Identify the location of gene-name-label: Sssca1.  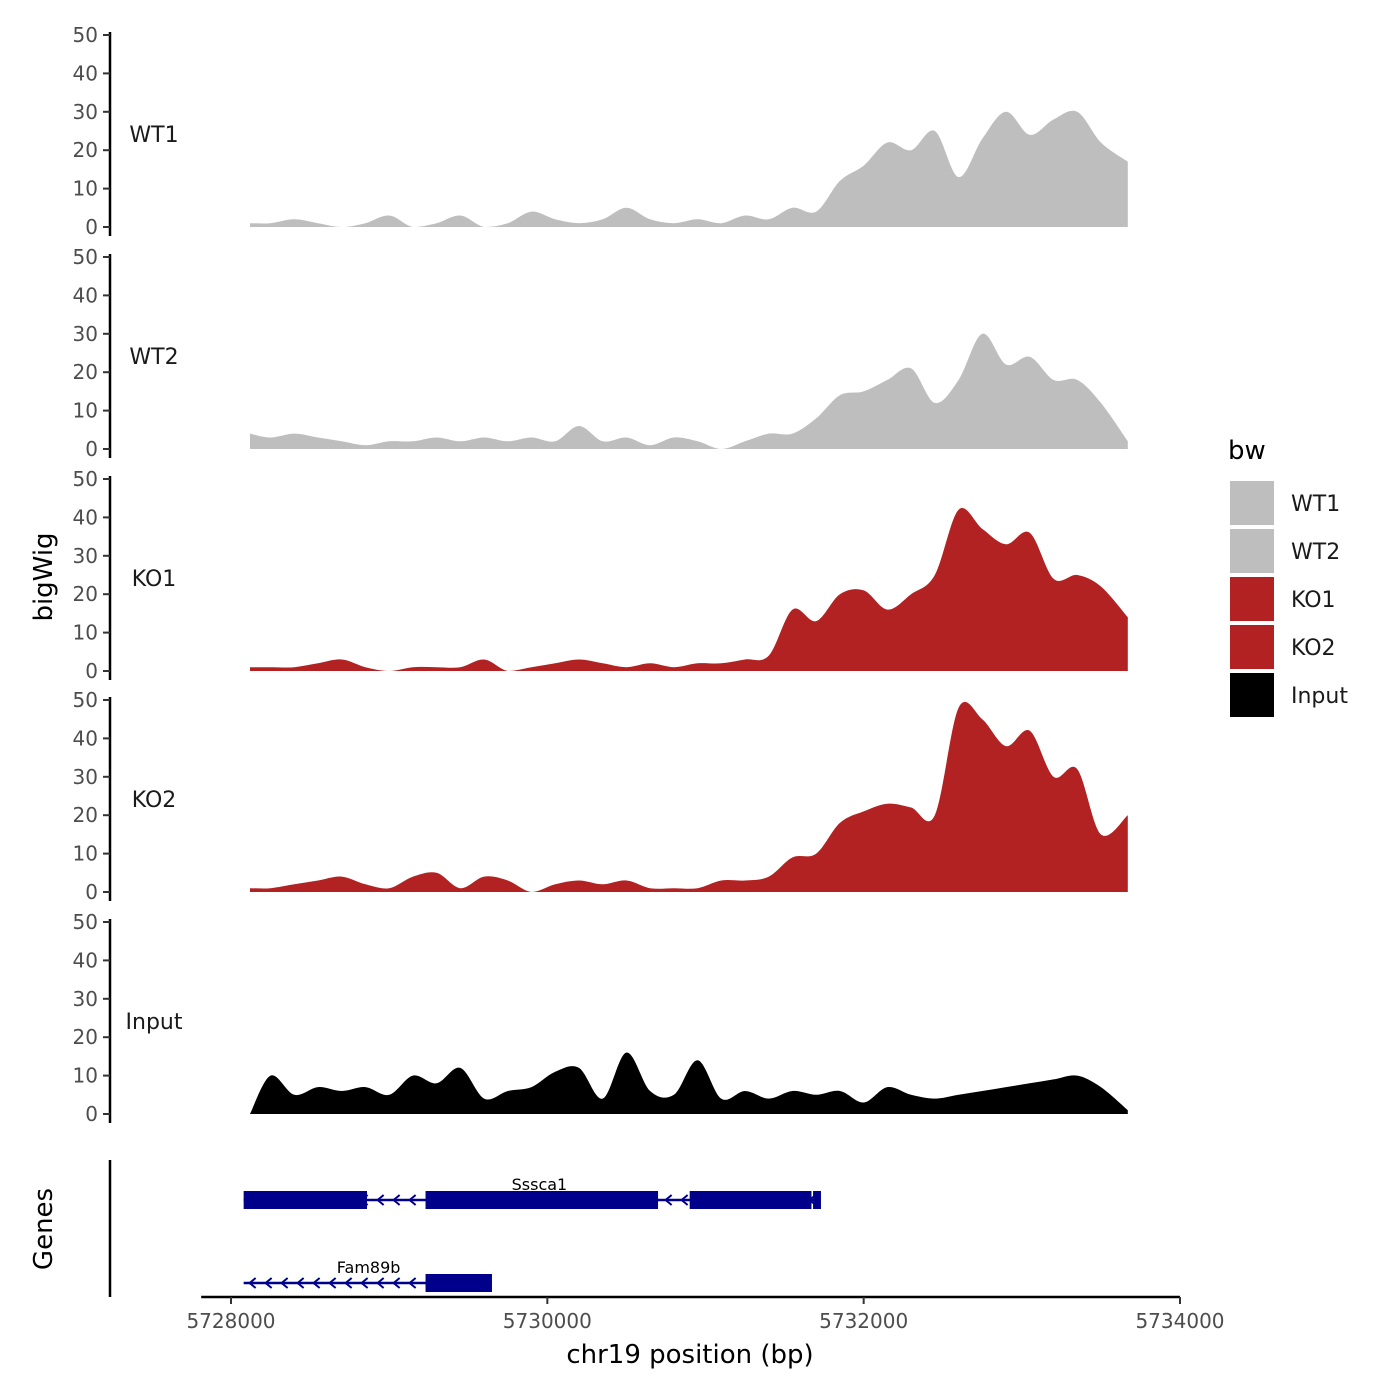
(540, 1184).